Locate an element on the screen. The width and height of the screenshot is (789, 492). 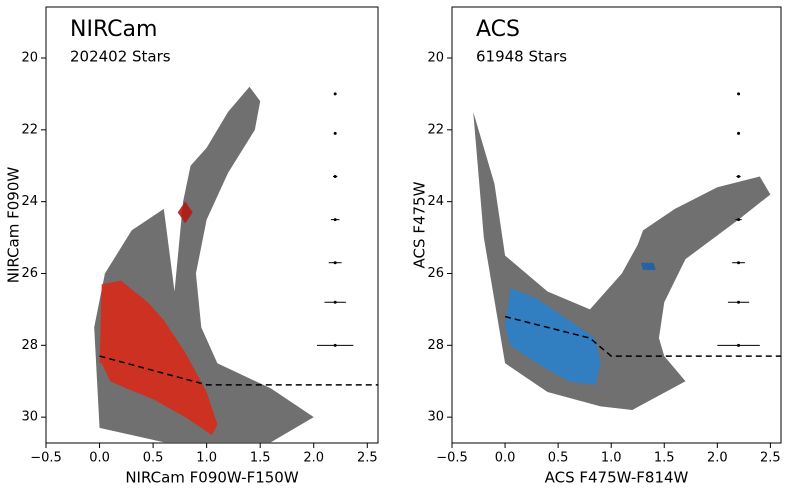
panel-title: NIRCam is located at coordinates (113, 29).